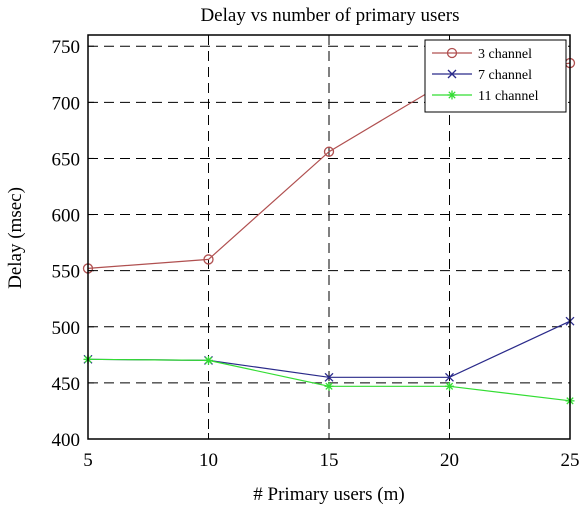  Describe the element at coordinates (66, 47) in the screenshot. I see `y-tick-label: 750` at that location.